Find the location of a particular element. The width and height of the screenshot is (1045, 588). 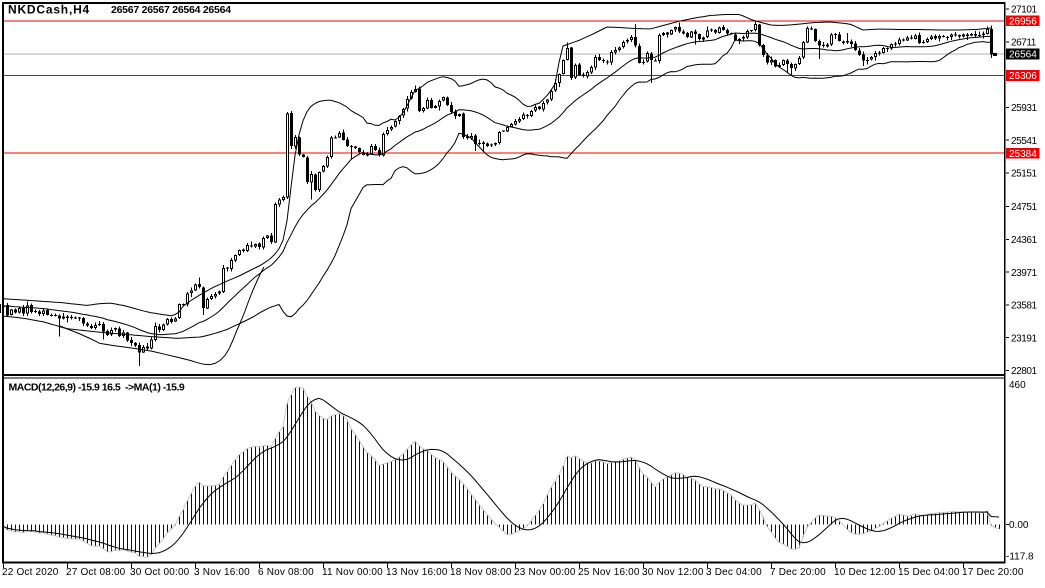

svg-text: 3 Dec 04:00 is located at coordinates (734, 572).